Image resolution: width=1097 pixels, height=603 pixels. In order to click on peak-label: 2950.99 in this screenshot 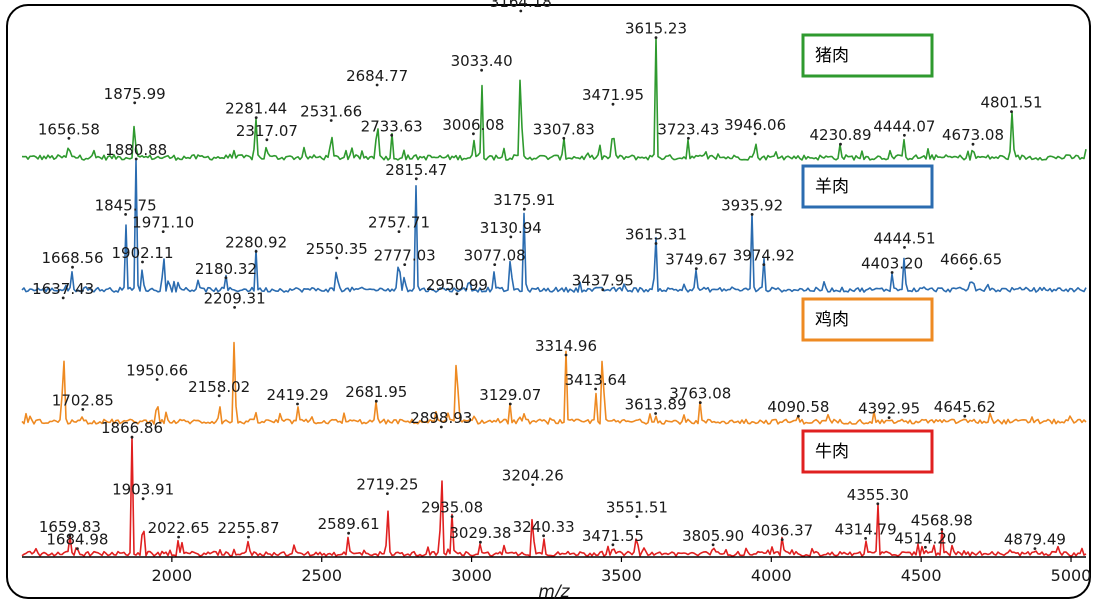, I will do `click(457, 285)`.